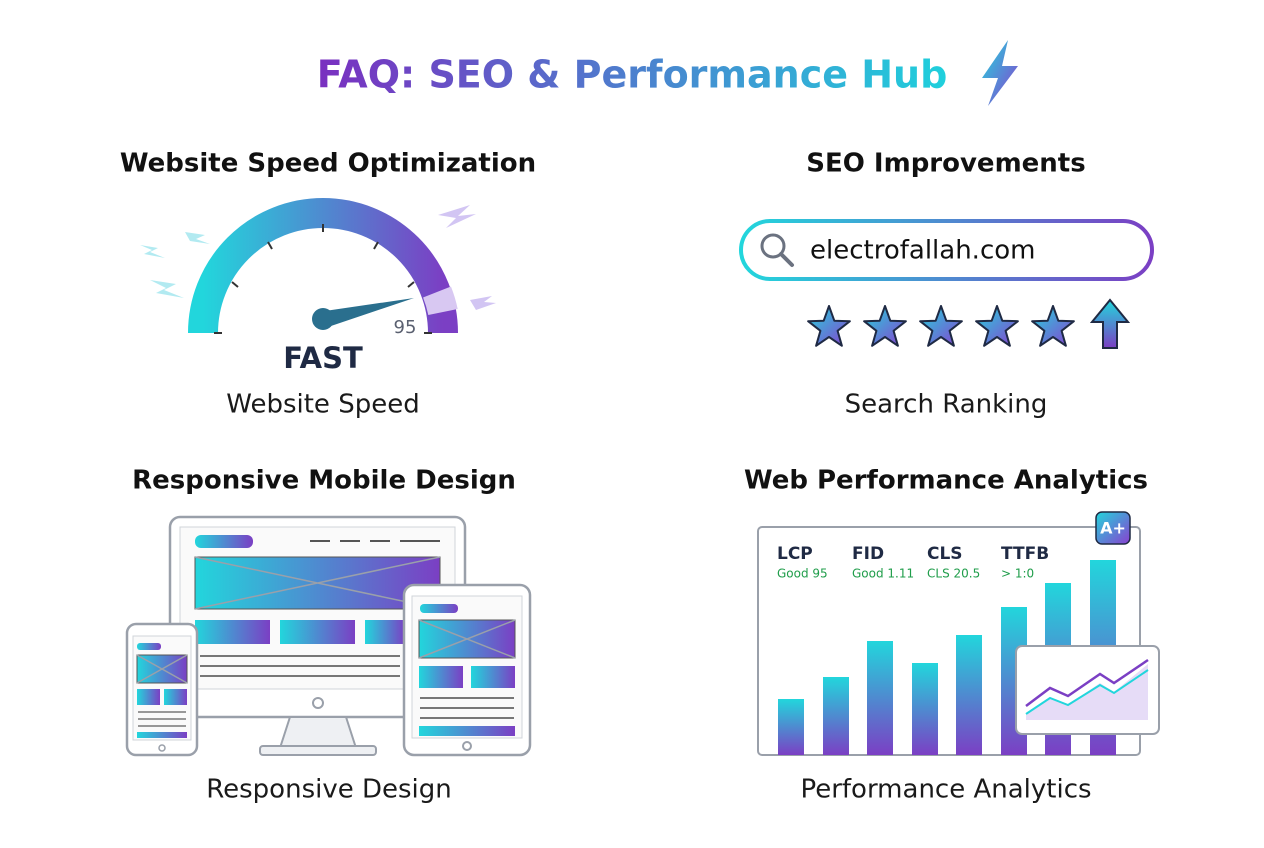  Describe the element at coordinates (883, 574) in the screenshot. I see `metric-value: Good 1.11` at that location.